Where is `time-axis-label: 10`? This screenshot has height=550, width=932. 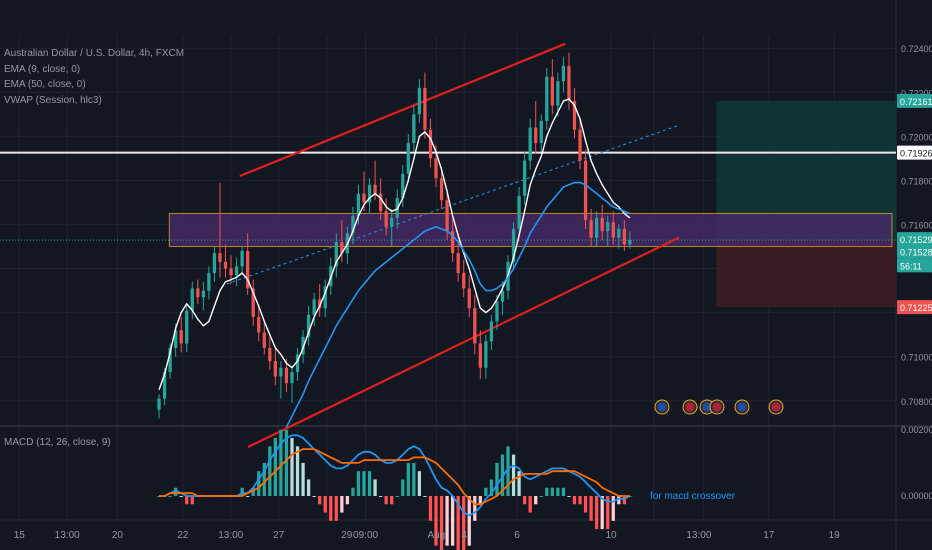 time-axis-label: 10 is located at coordinates (612, 535).